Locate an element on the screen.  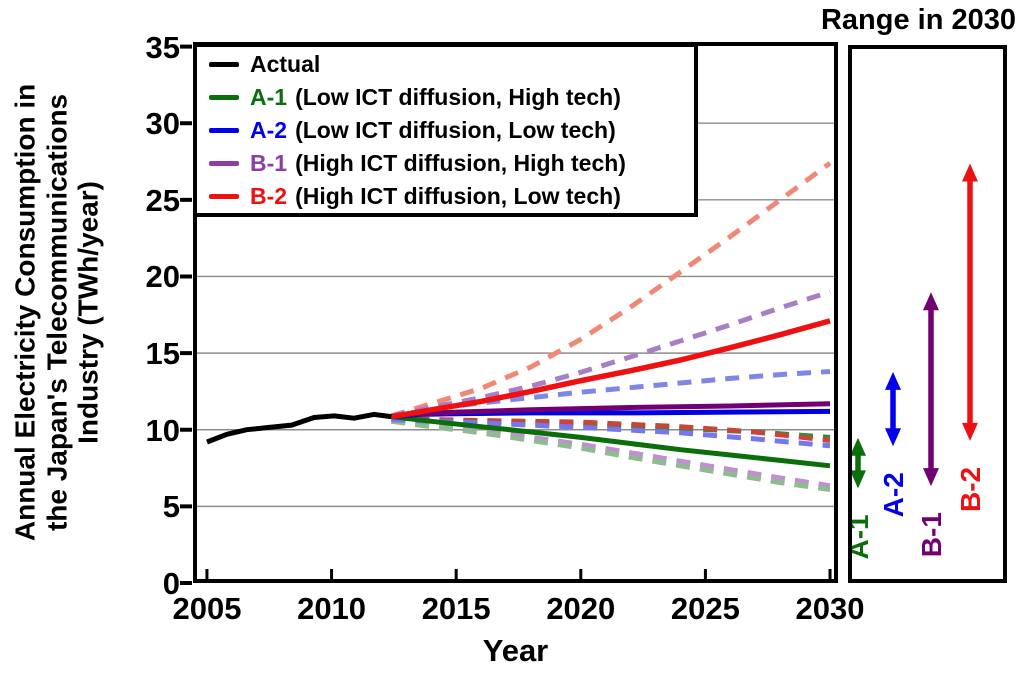
legend-description: (High ICT diffusion, High tech) is located at coordinates (460, 162).